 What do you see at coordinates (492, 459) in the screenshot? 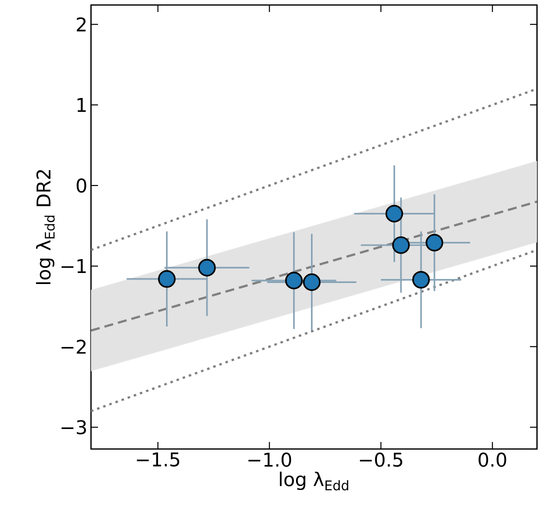
I see `x-tick-label: 0.0` at bounding box center [492, 459].